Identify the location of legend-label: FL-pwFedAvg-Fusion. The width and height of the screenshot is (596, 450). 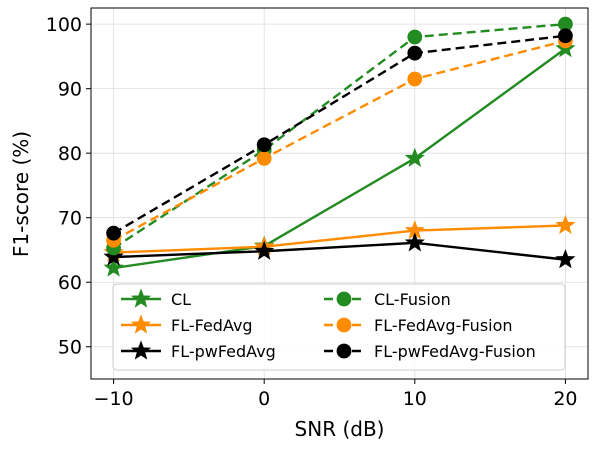
(455, 351).